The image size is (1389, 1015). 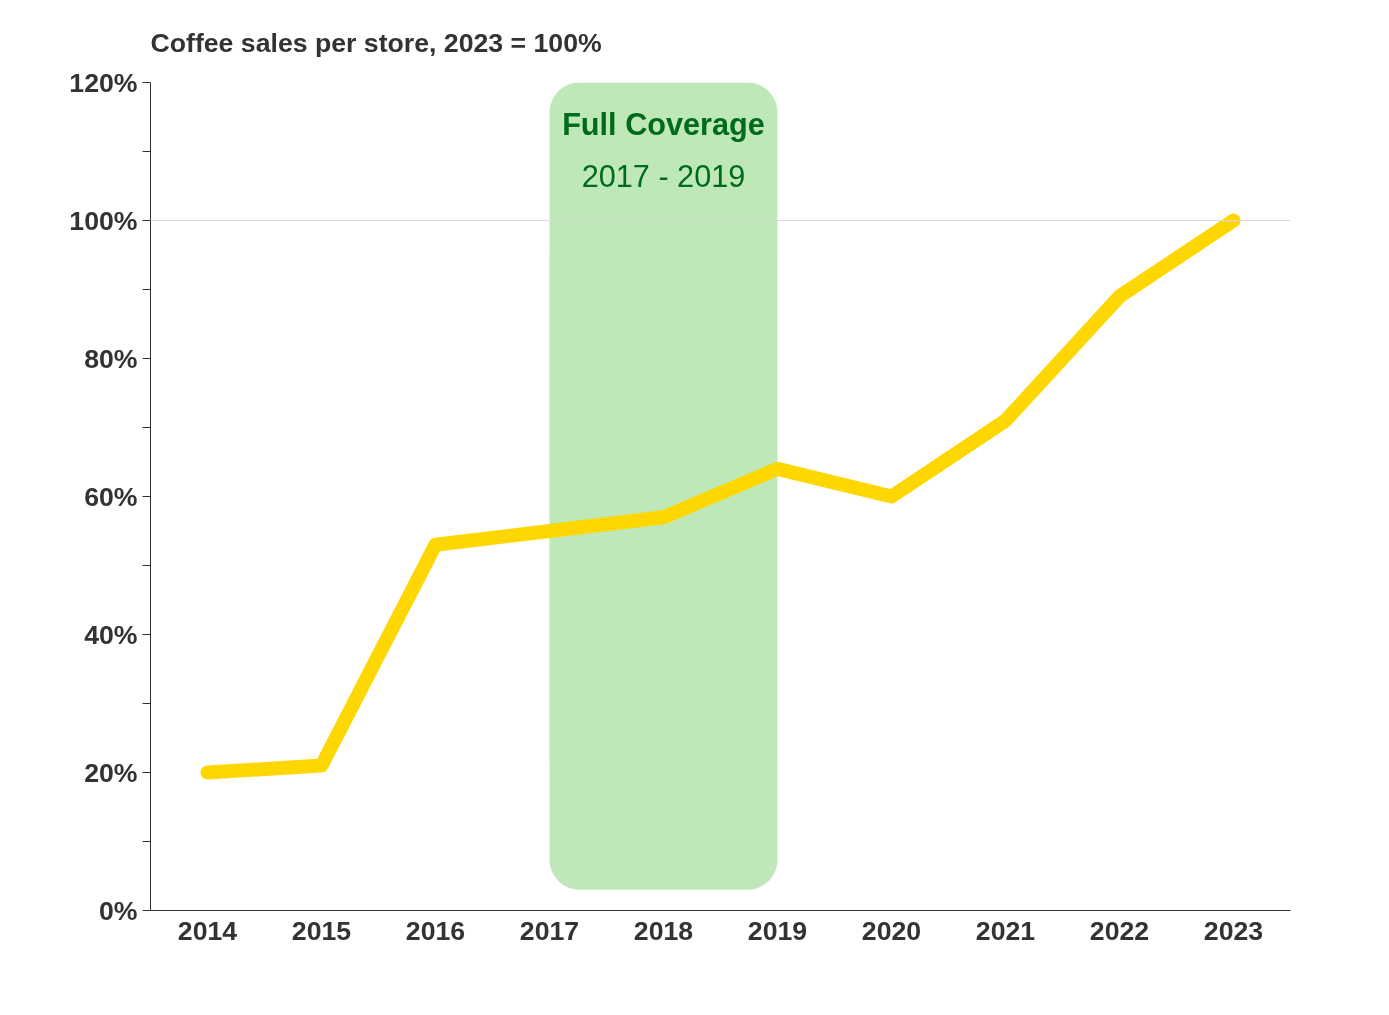 I want to click on band-label: Full Coverage 2017 - 2019, so click(x=663, y=149).